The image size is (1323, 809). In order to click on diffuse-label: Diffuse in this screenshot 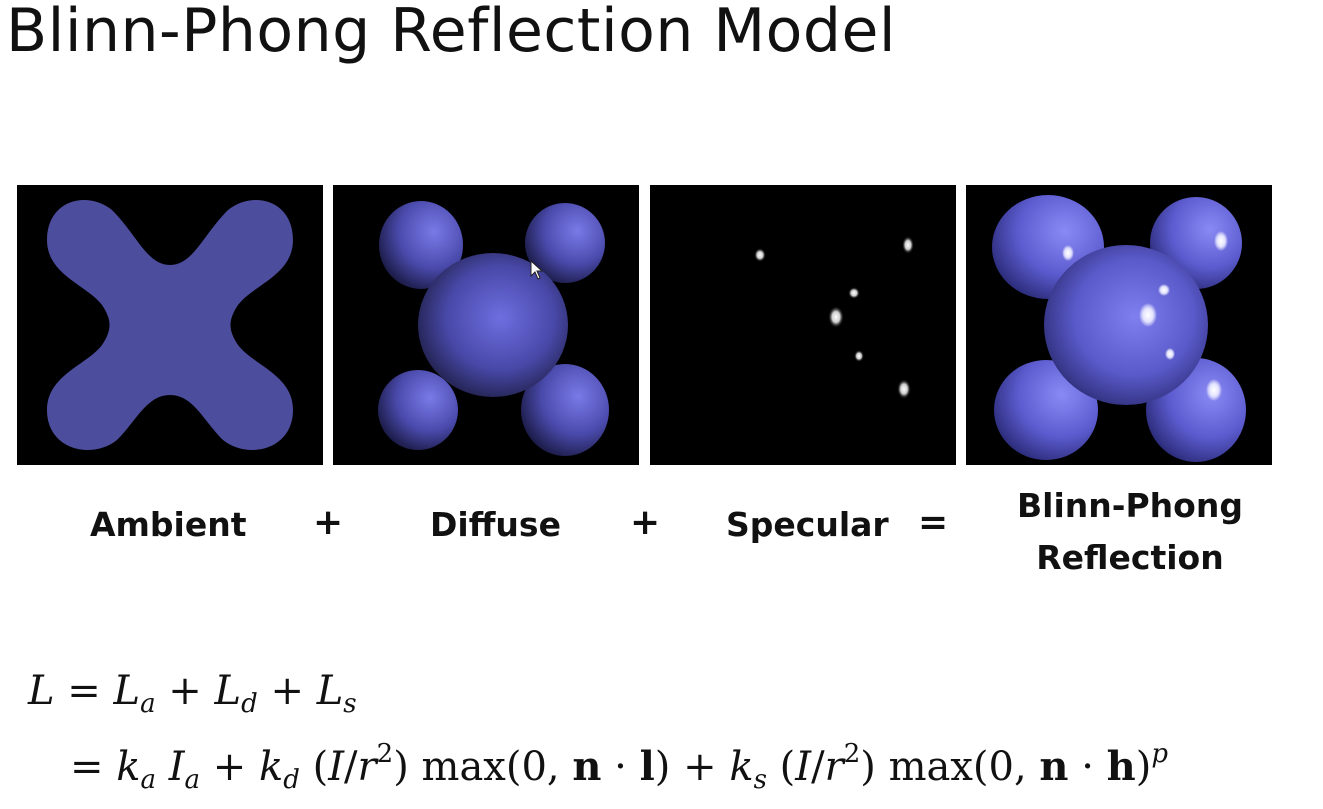, I will do `click(495, 524)`.